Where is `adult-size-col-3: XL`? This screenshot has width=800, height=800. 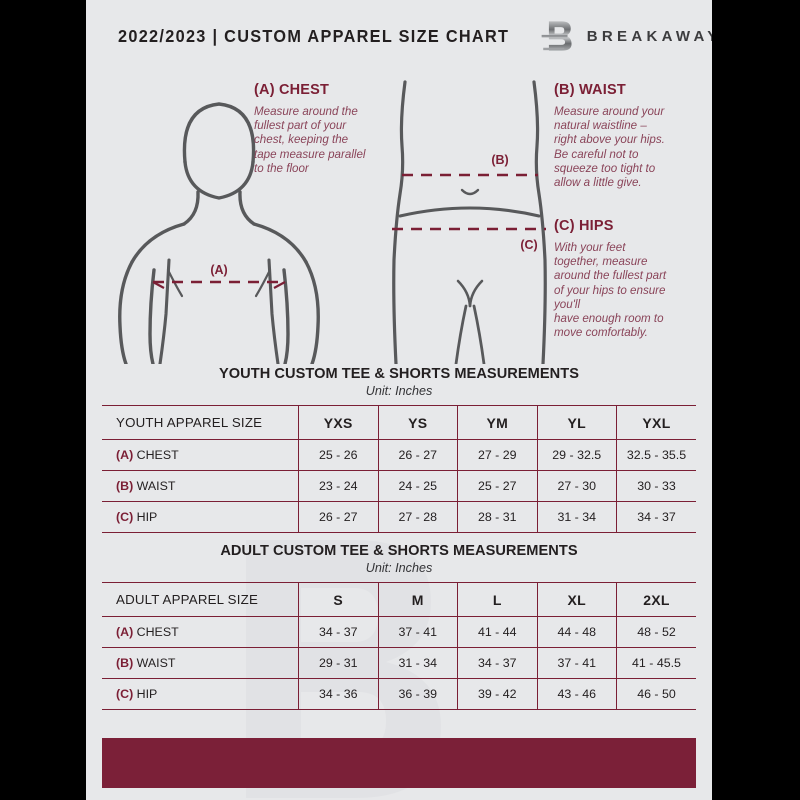
adult-size-col-3: XL is located at coordinates (576, 599).